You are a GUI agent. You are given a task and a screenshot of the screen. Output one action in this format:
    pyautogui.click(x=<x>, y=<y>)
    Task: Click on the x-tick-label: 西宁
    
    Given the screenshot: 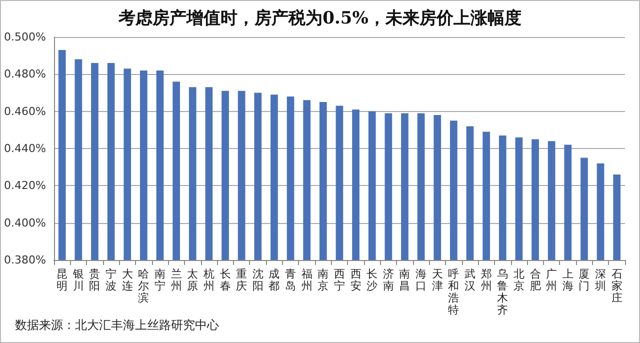 What is the action you would take?
    pyautogui.click(x=339, y=280)
    